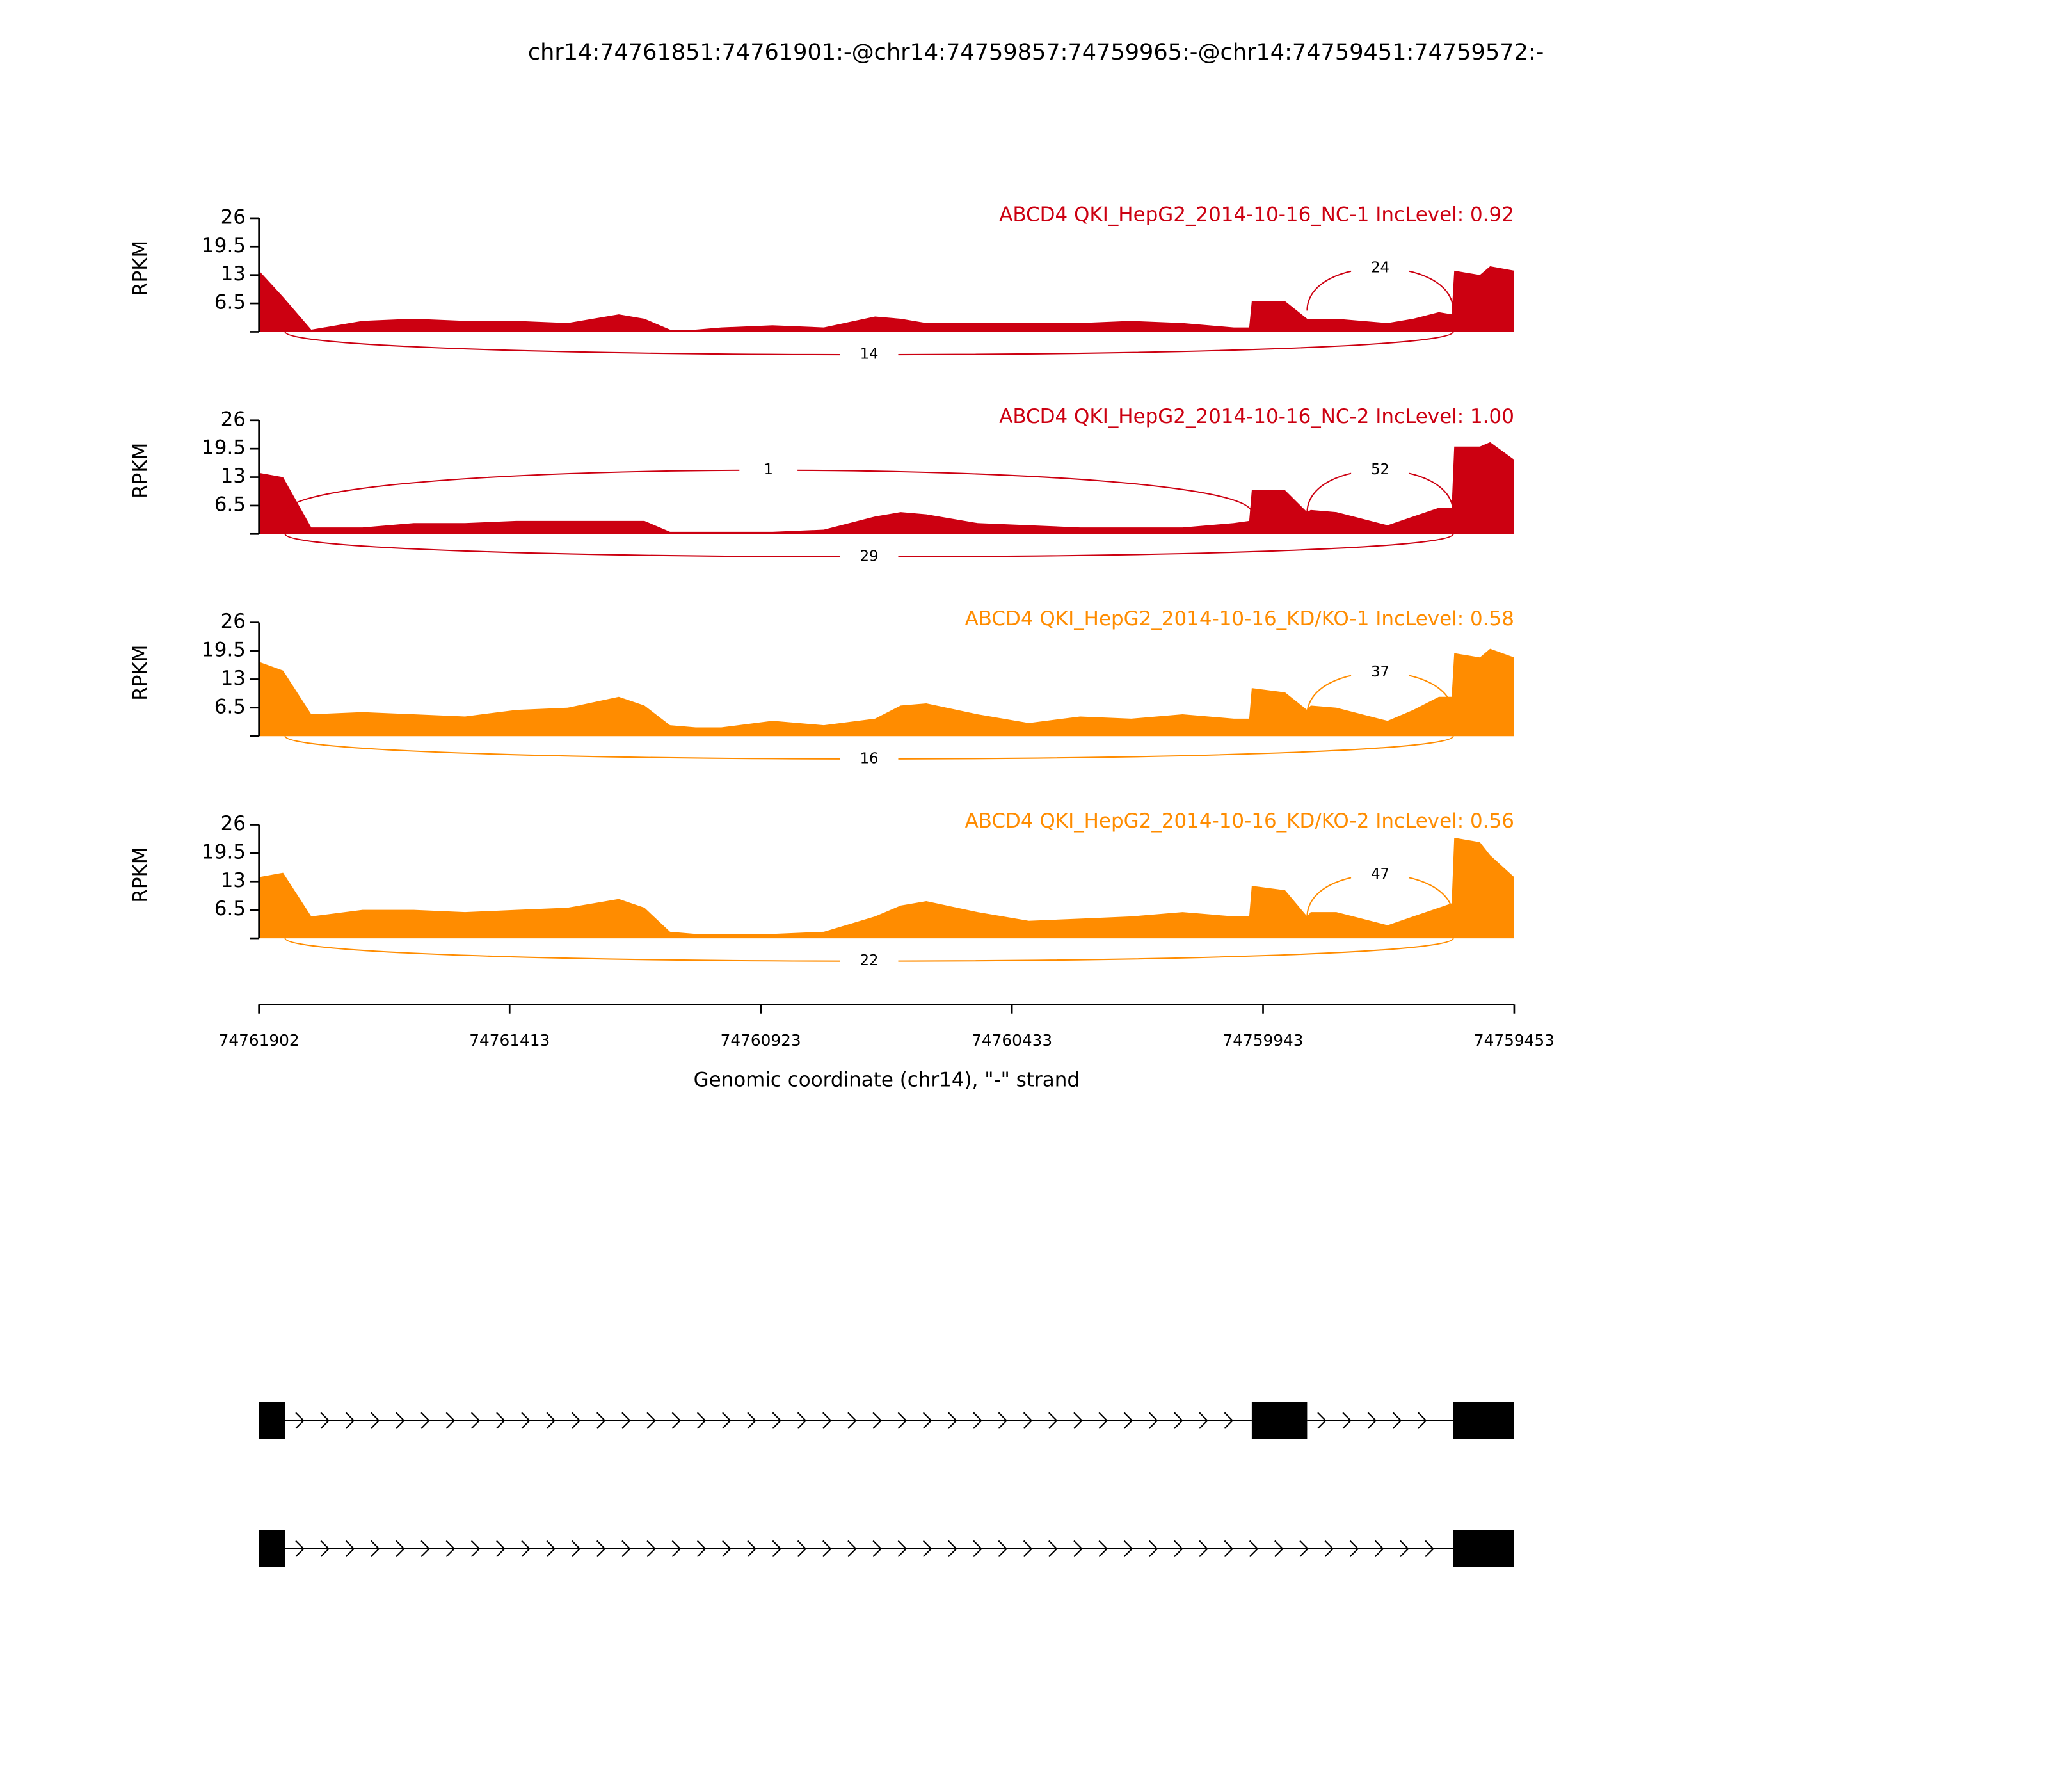 This screenshot has height=1792, width=2048. I want to click on junction-label: 22, so click(869, 960).